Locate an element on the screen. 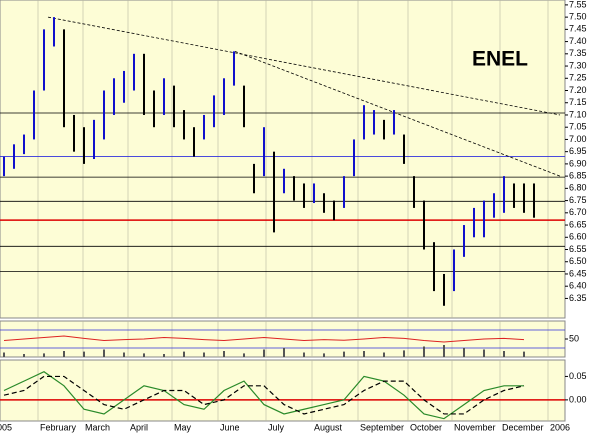 The width and height of the screenshot is (600, 434). y-tick-label: 6.80 is located at coordinates (578, 188).